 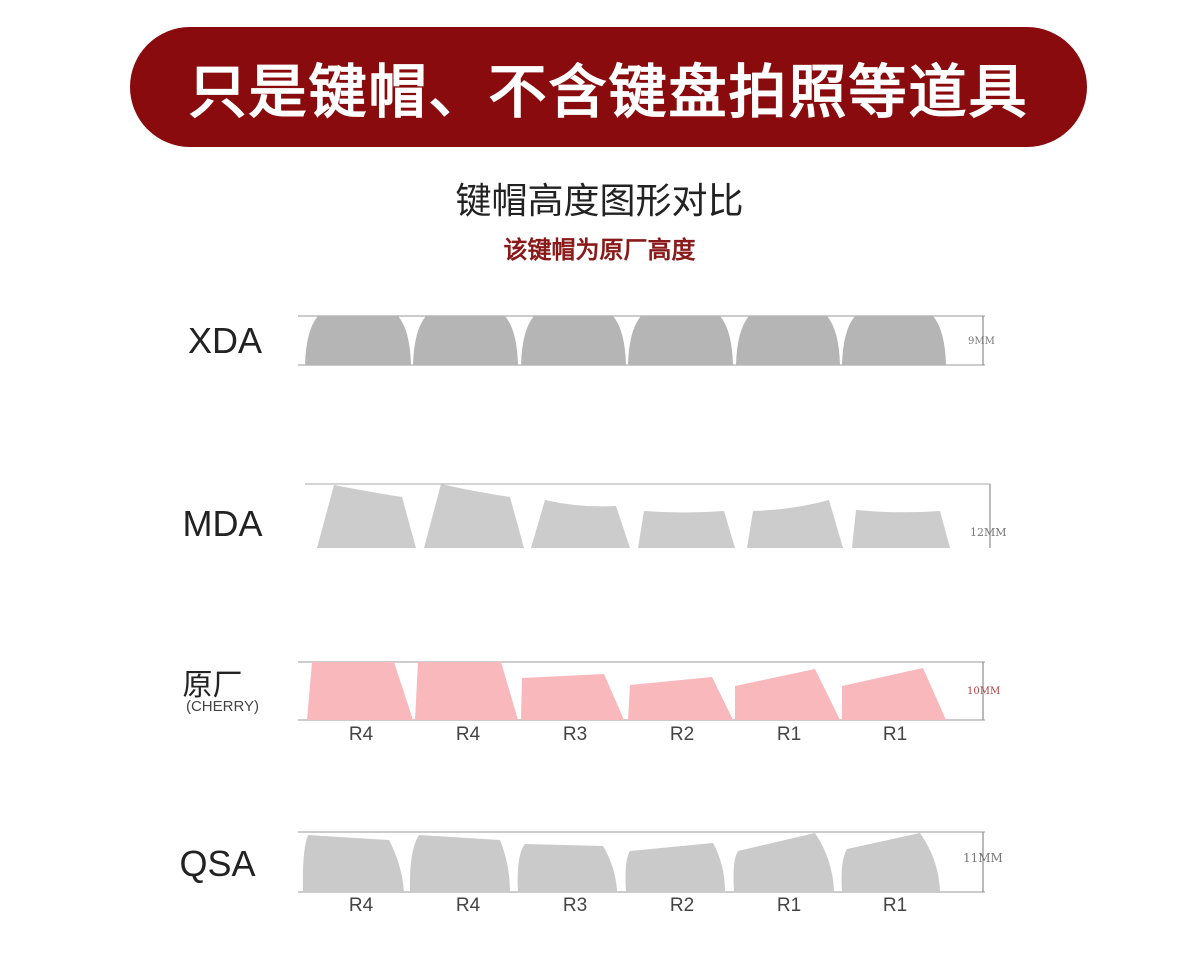 What do you see at coordinates (983, 691) in the screenshot?
I see `cherry-height-label: 10MM` at bounding box center [983, 691].